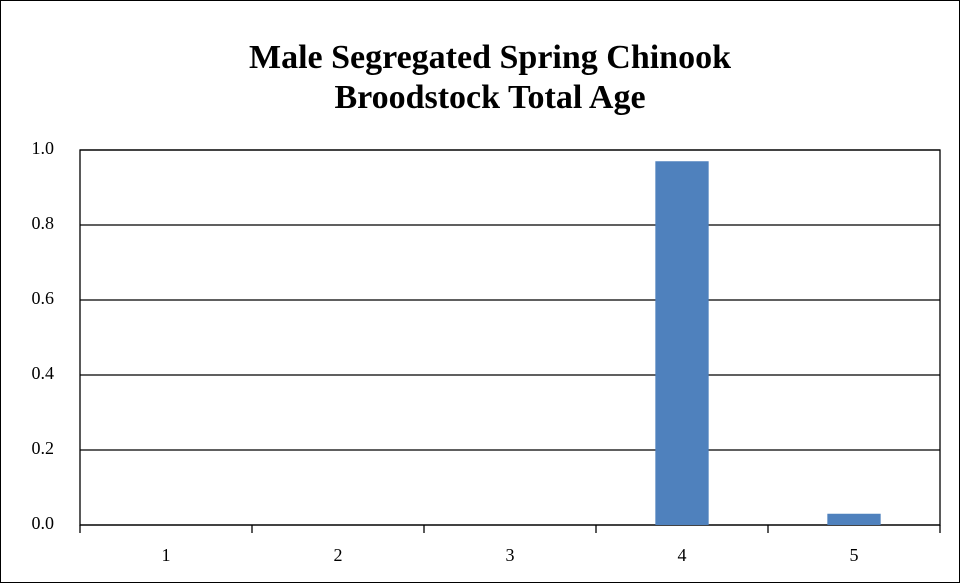  What do you see at coordinates (510, 555) in the screenshot?
I see `x-tick-label: 3` at bounding box center [510, 555].